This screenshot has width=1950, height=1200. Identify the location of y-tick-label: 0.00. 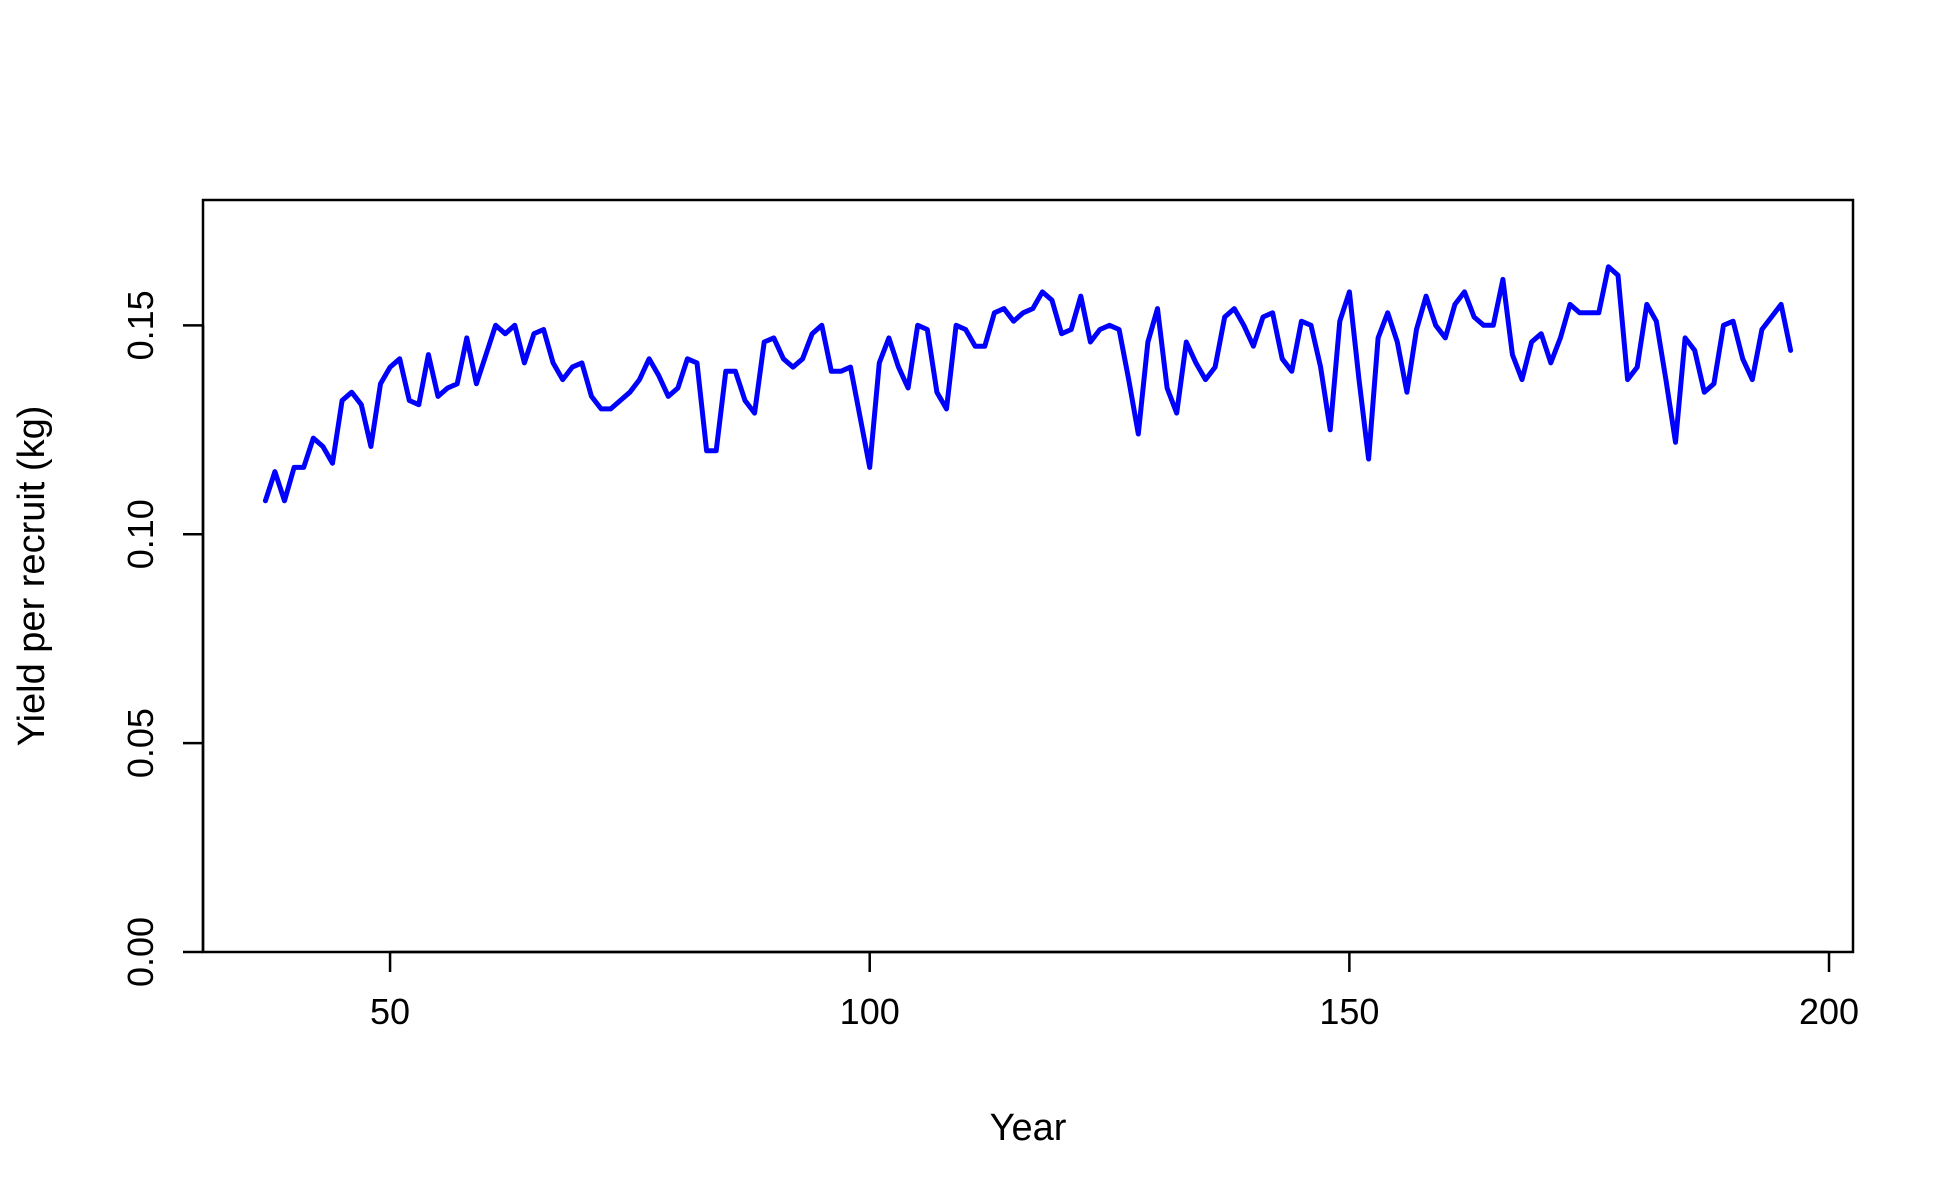
(140, 952).